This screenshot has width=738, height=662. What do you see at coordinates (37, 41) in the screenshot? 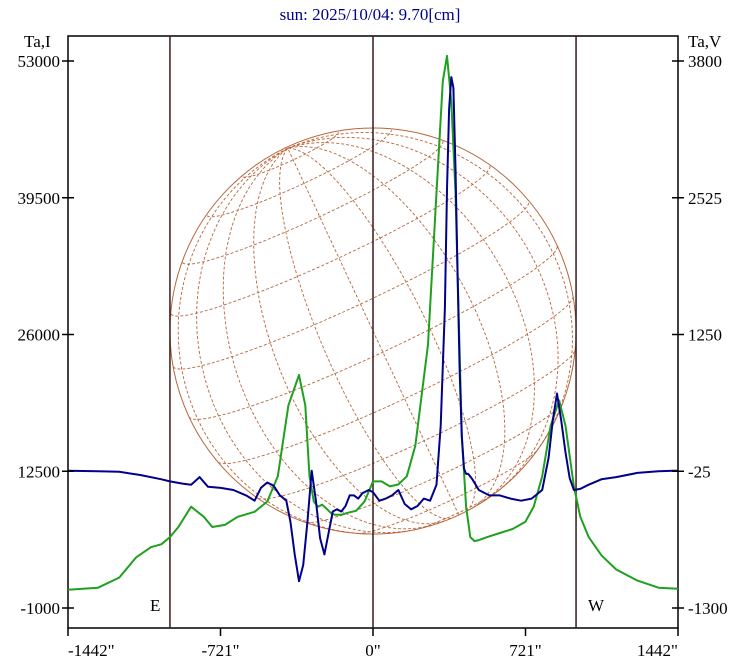
I see `left-axis-label: Ta,I` at bounding box center [37, 41].